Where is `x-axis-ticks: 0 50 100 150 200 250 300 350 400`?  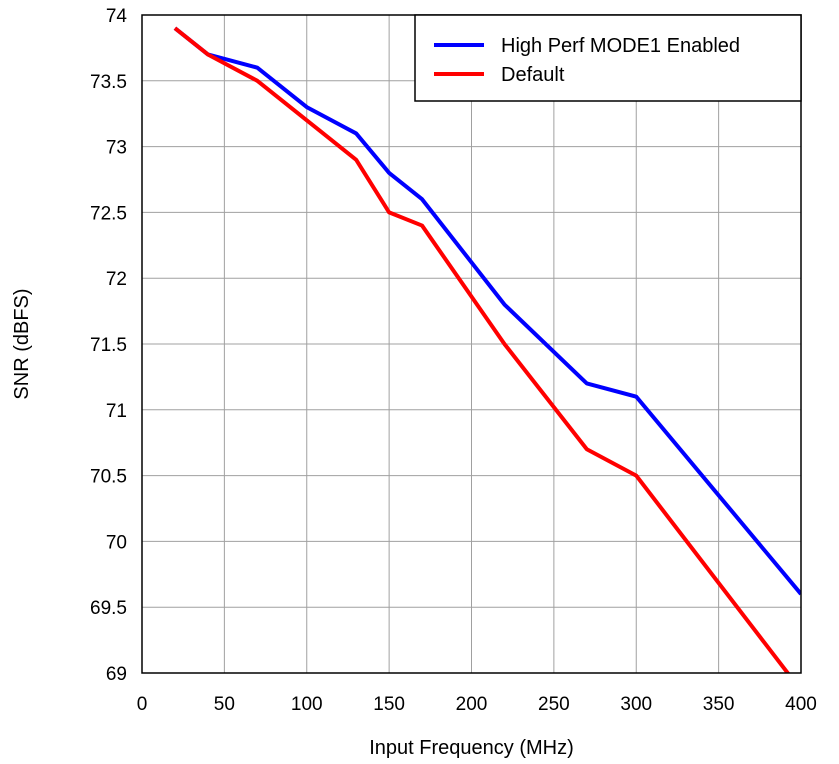
x-axis-ticks: 0 50 100 150 200 250 300 350 400 is located at coordinates (477, 704).